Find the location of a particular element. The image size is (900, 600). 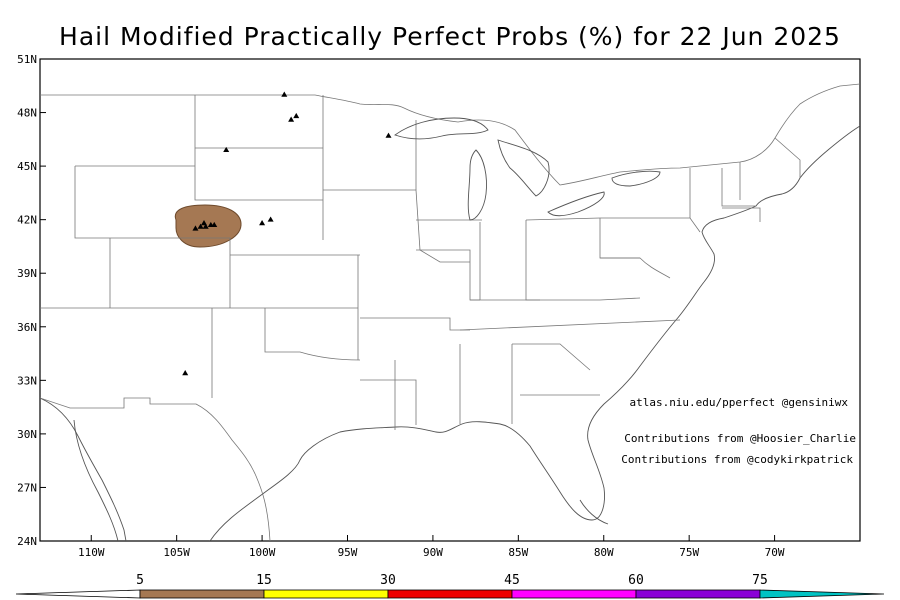

colorbar-label: 30 is located at coordinates (388, 580).